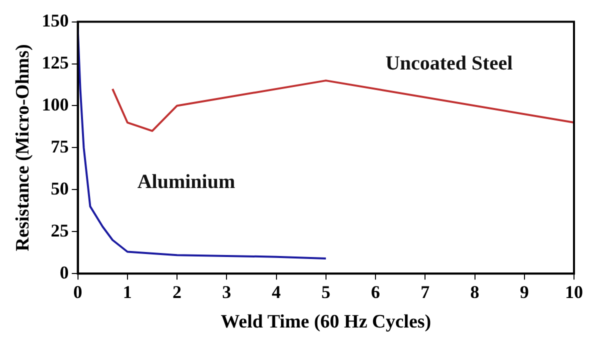 Image resolution: width=598 pixels, height=350 pixels. I want to click on text: Aluminium, so click(186, 181).